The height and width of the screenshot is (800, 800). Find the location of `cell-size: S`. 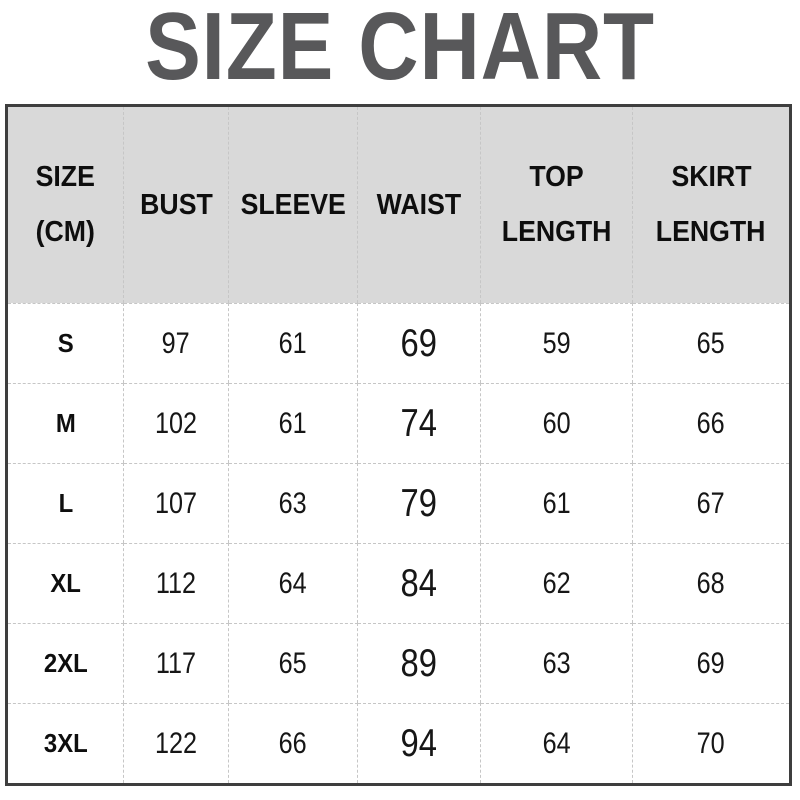

cell-size: S is located at coordinates (66, 343).